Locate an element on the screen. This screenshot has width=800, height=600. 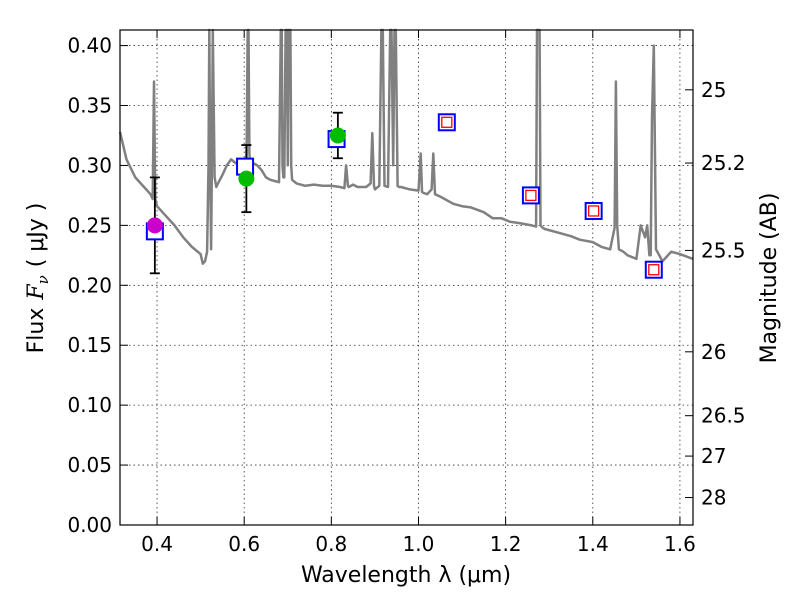
x-tick-label: 0.6 is located at coordinates (244, 544).